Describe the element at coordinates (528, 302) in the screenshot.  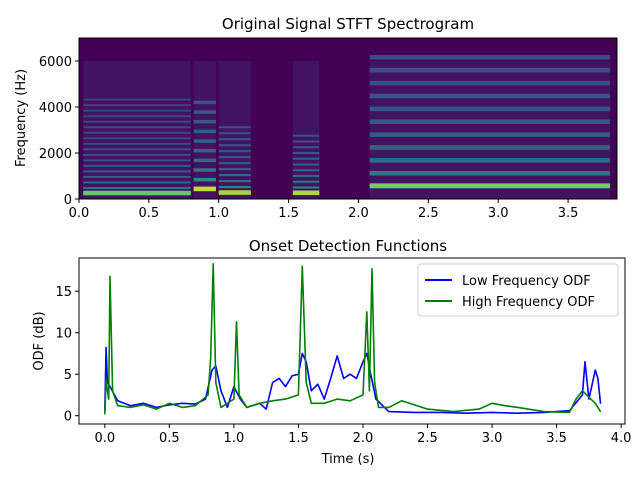
I see `legend-label-high: High Frequency ODF` at that location.